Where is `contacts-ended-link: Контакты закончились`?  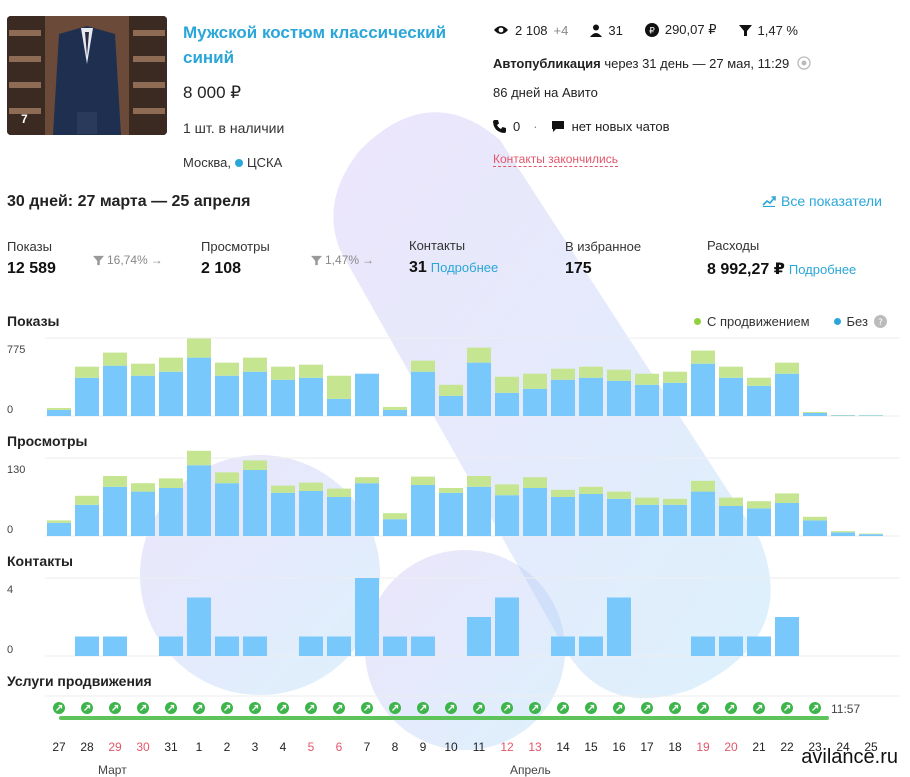
contacts-ended-link: Контакты закончились is located at coordinates (555, 159).